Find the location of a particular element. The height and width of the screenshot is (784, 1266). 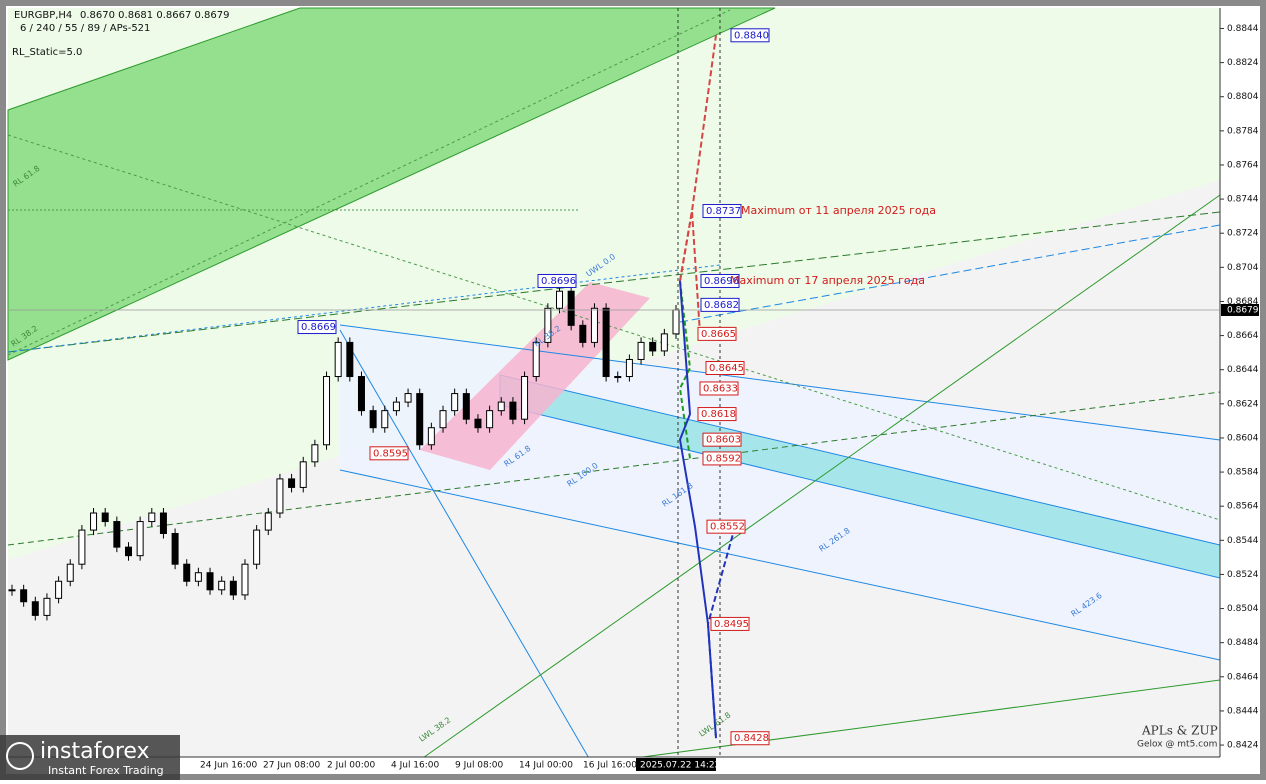

level-label: 0.8682 is located at coordinates (721, 305).